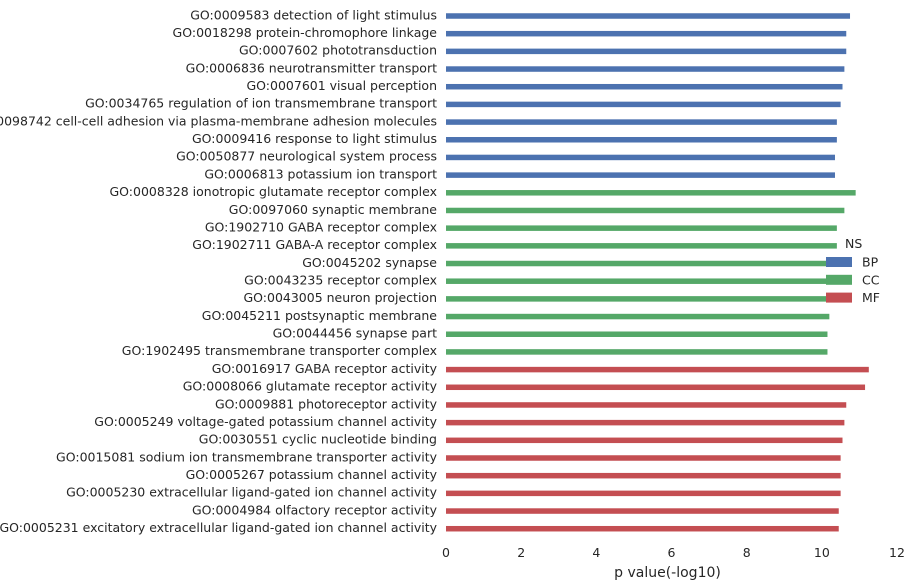  I want to click on legend-label-cc: CC, so click(871, 279).